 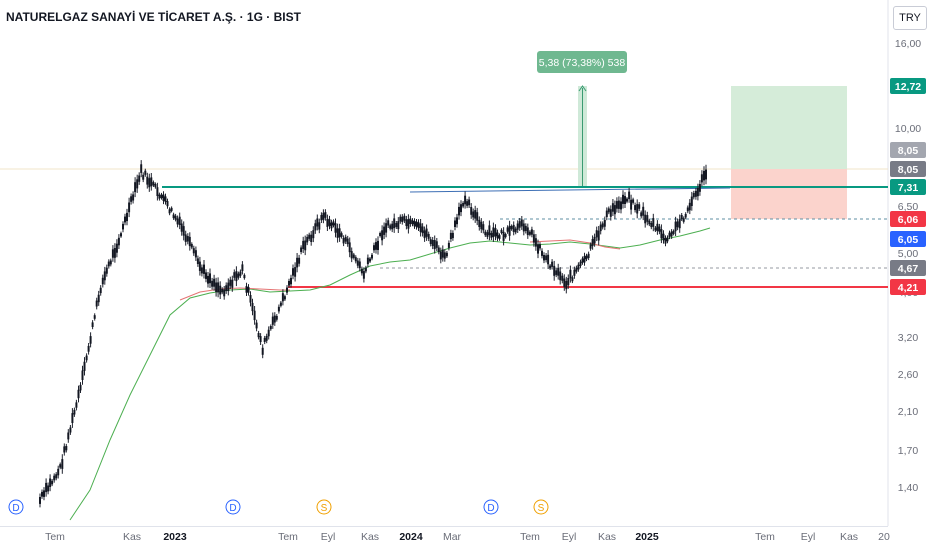 What do you see at coordinates (370, 537) in the screenshot?
I see `time-tick: Kas` at bounding box center [370, 537].